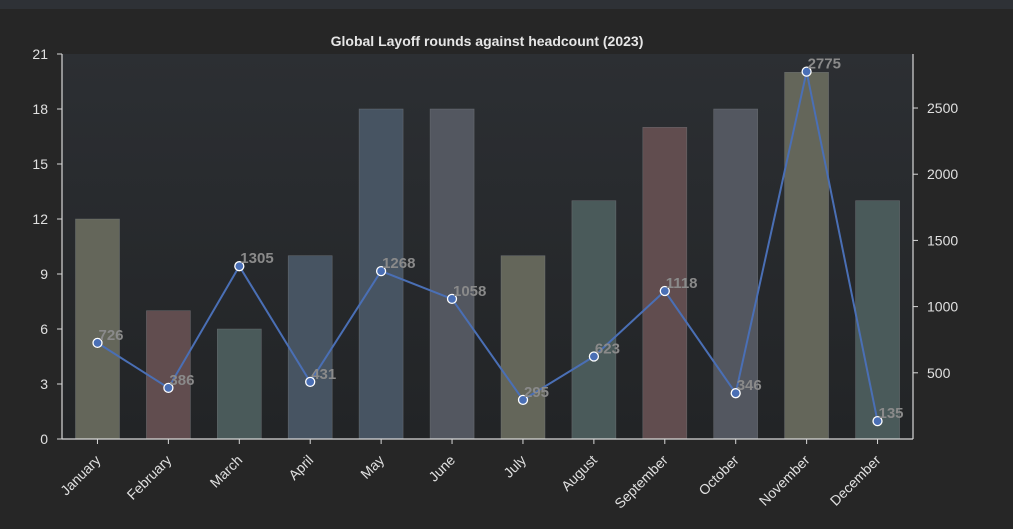 The height and width of the screenshot is (529, 1013). I want to click on right-axis-ticks: 500 1000 1500 2000 2500, so click(935, 240).